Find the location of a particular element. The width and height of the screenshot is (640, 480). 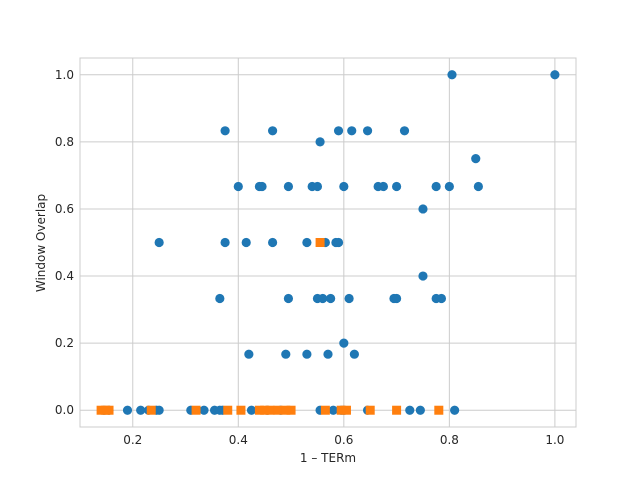

y-tick-label: 1.0 is located at coordinates (64, 75).